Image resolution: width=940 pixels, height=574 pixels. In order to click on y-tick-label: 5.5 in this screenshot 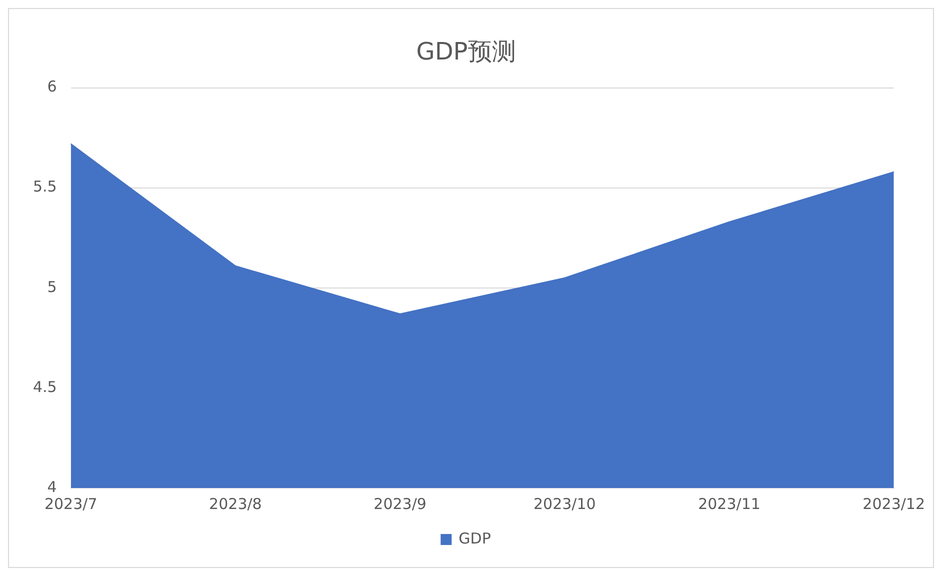, I will do `click(44, 187)`.